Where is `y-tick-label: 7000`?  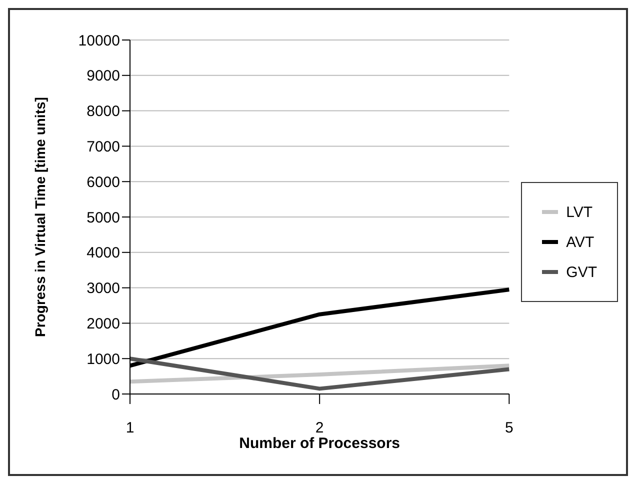
y-tick-label: 7000 is located at coordinates (103, 147).